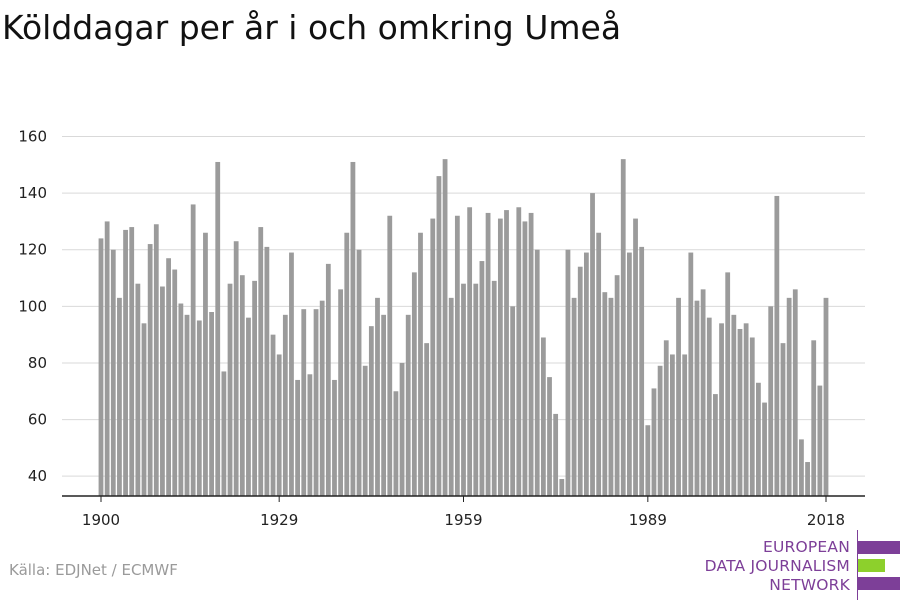 This screenshot has width=900, height=600. What do you see at coordinates (857, 565) in the screenshot?
I see `logo-divider` at bounding box center [857, 565].